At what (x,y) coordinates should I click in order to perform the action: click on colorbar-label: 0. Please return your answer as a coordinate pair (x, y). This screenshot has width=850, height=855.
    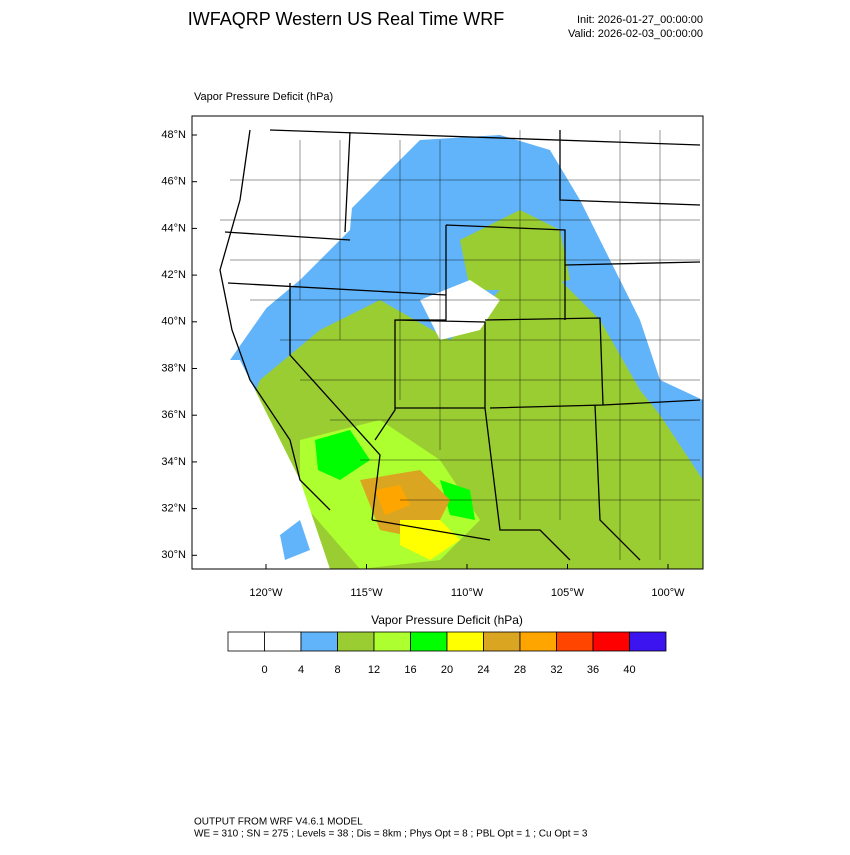
    Looking at the image, I should click on (264, 670).